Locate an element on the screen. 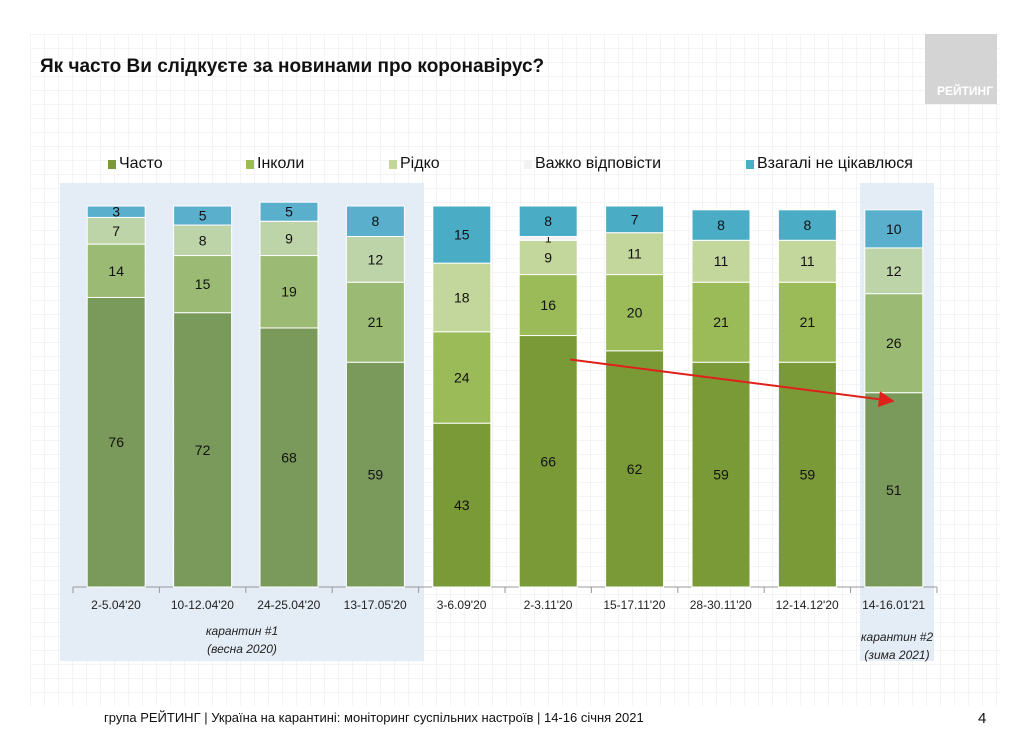 The width and height of the screenshot is (1024, 732). data-label: 66 is located at coordinates (548, 461).